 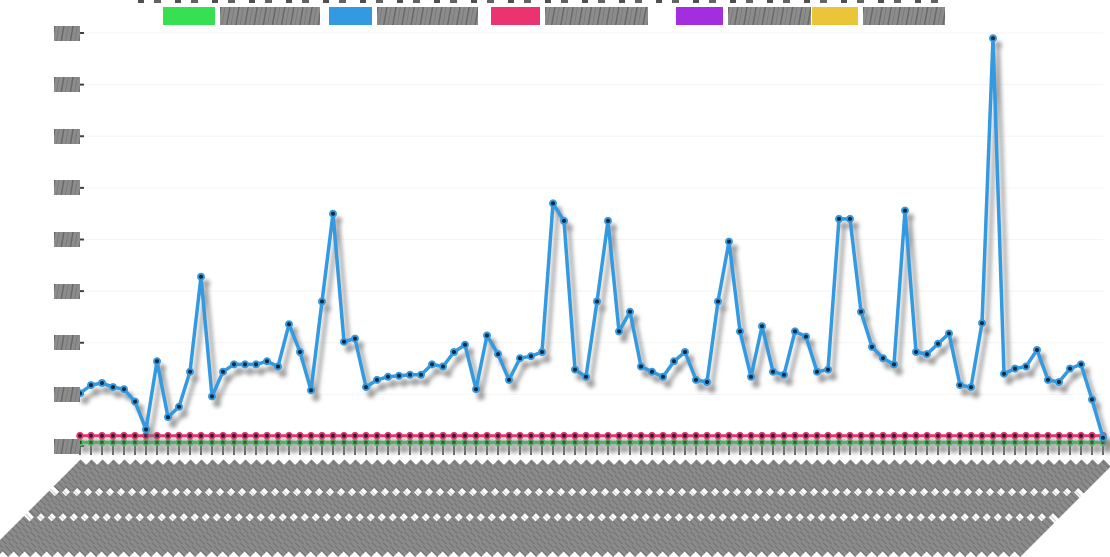 What do you see at coordinates (699, 16) in the screenshot?
I see `legend-swatch-series-purple` at bounding box center [699, 16].